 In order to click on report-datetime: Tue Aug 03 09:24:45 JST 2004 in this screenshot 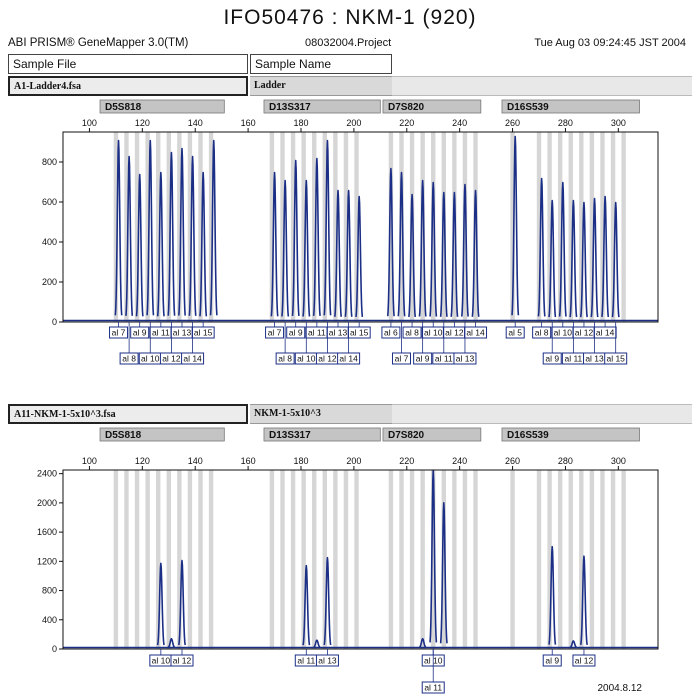, I will do `click(610, 43)`.